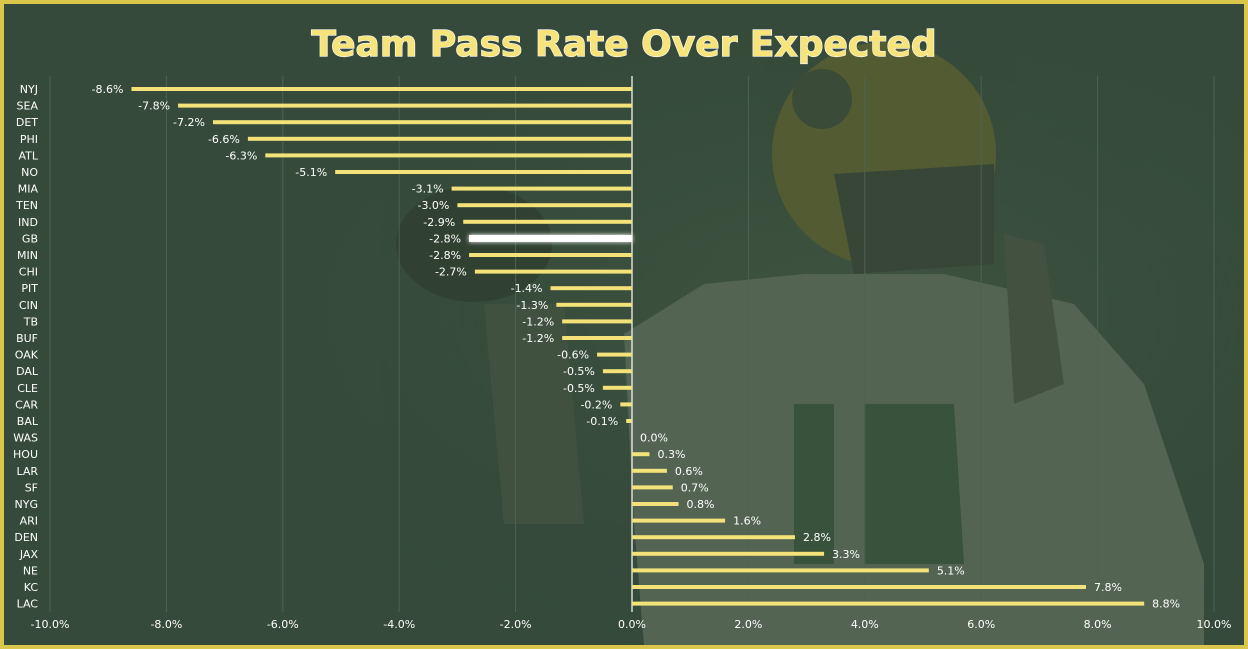  What do you see at coordinates (689, 471) in the screenshot?
I see `data-label-lar: 0.6%` at bounding box center [689, 471].